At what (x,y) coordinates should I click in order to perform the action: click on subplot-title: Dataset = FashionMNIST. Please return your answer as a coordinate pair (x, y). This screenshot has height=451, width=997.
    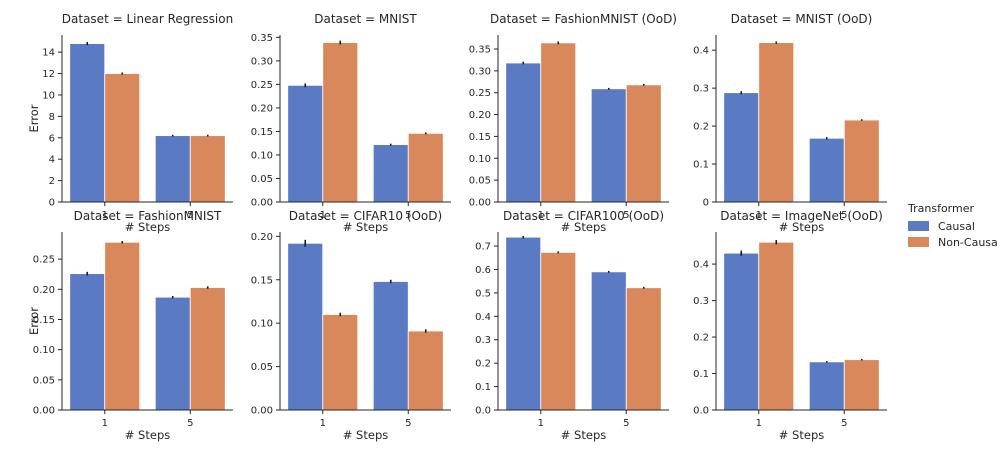
    Looking at the image, I should click on (148, 216).